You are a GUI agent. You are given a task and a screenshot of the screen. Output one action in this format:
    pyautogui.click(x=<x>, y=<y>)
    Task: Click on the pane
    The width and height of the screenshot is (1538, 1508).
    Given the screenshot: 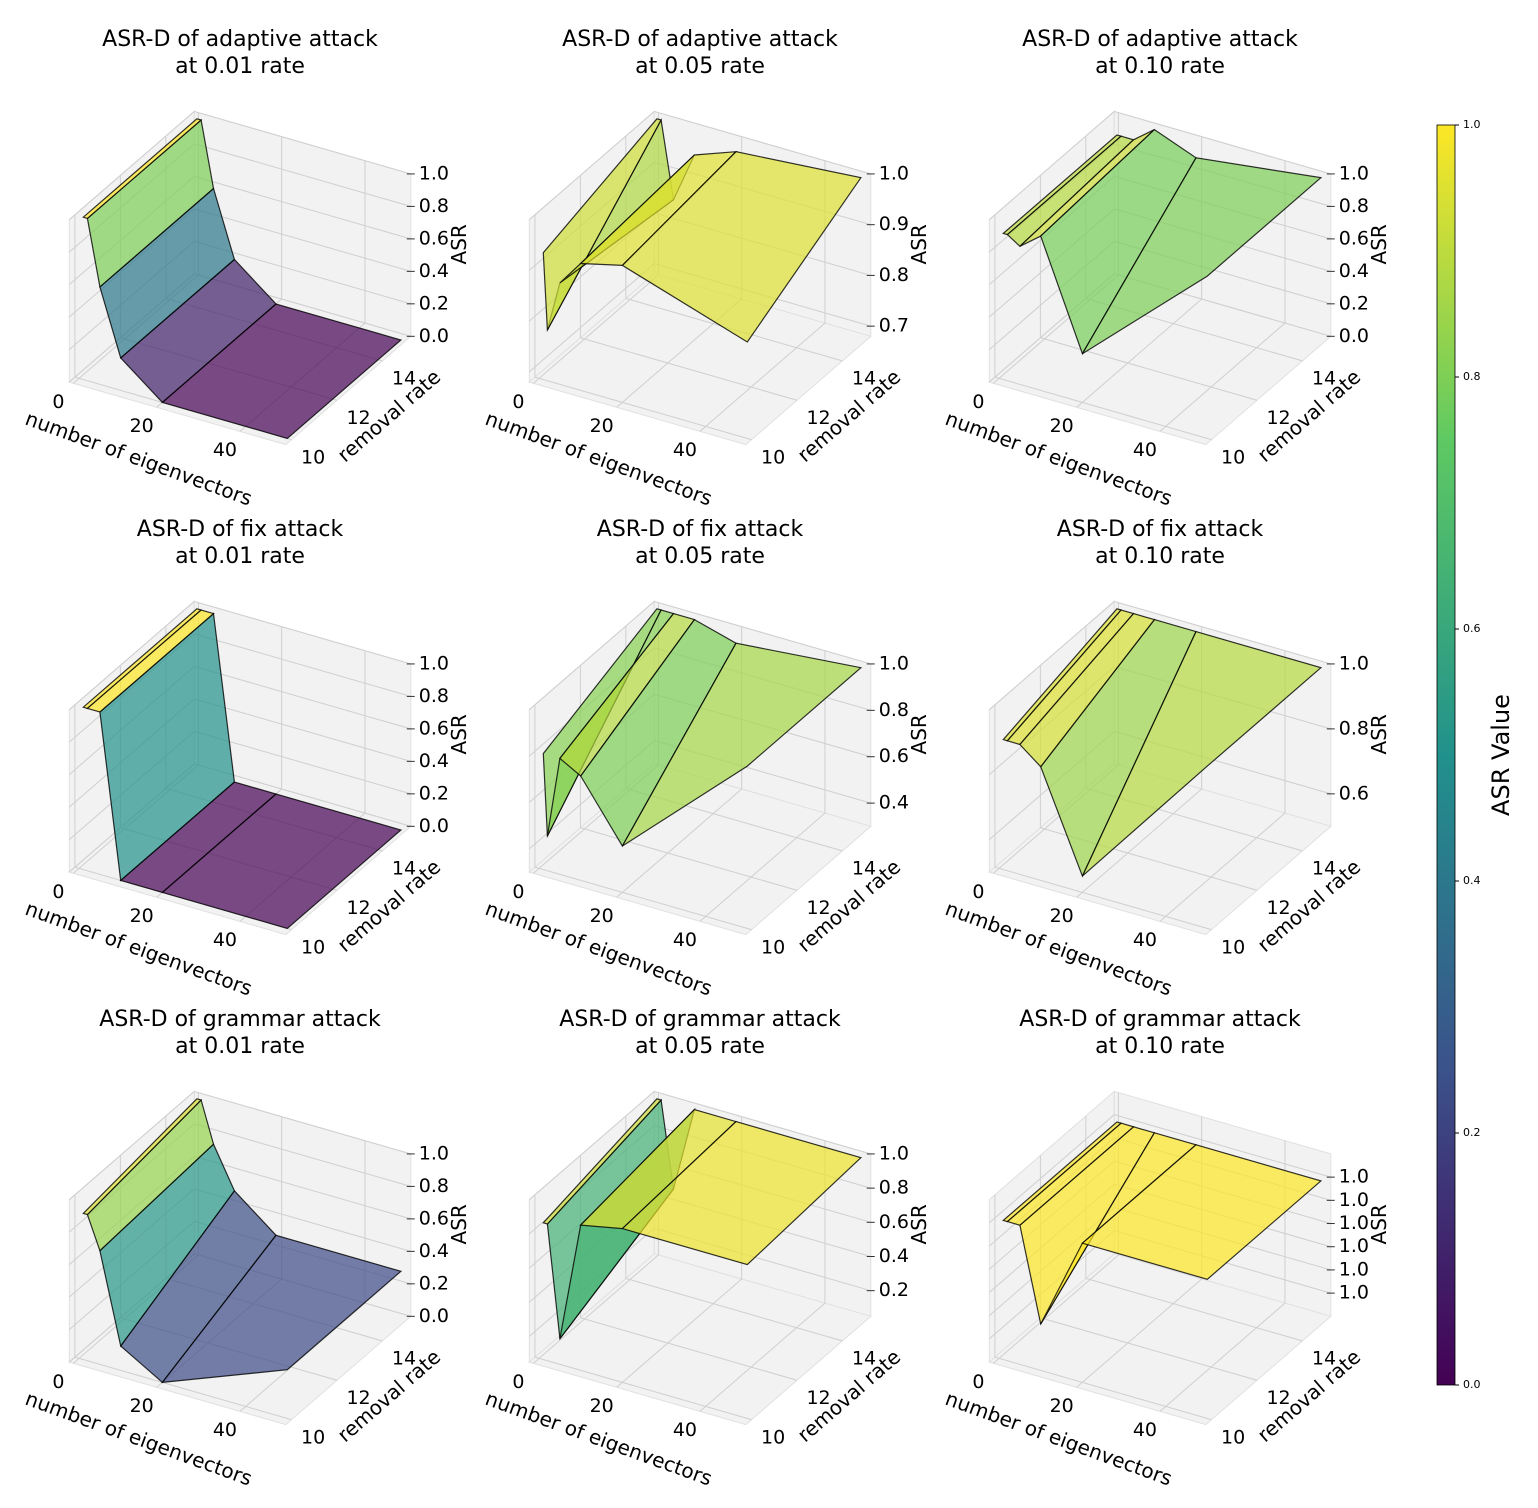 What is the action you would take?
    pyautogui.click(x=700, y=359)
    